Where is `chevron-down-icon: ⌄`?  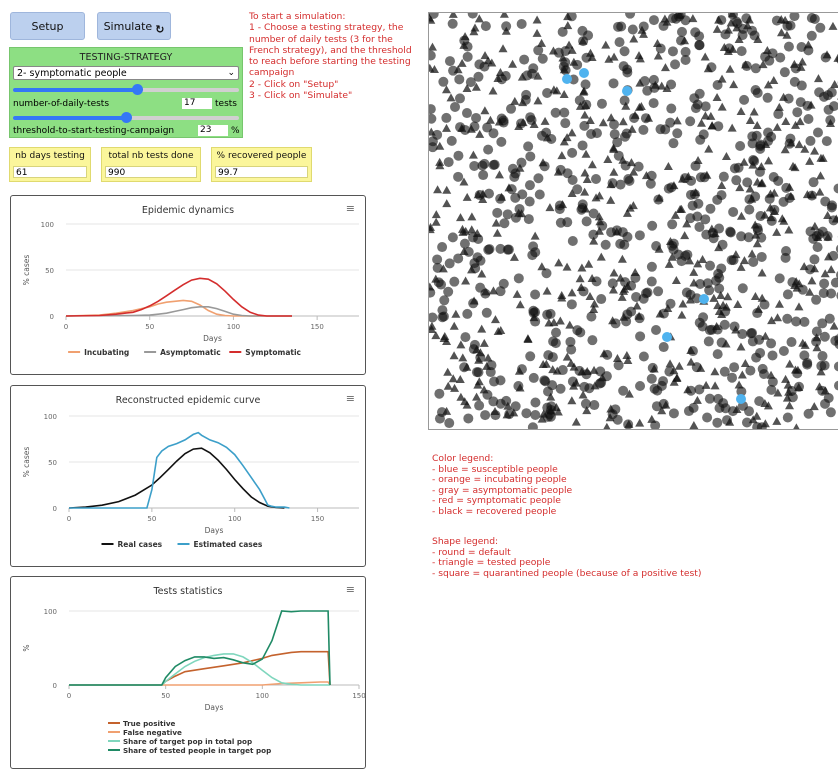
chevron-down-icon: ⌄ is located at coordinates (231, 73).